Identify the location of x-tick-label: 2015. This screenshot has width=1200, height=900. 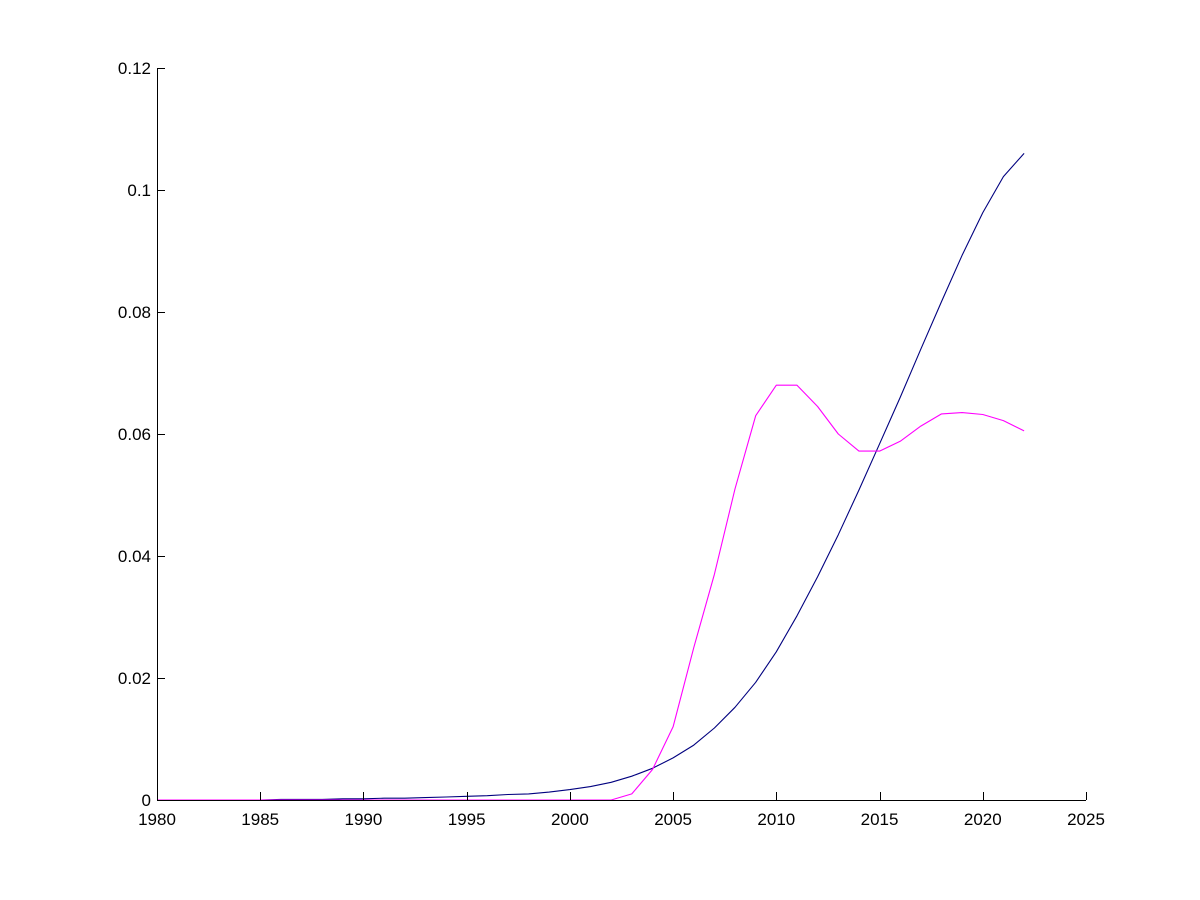
(880, 819).